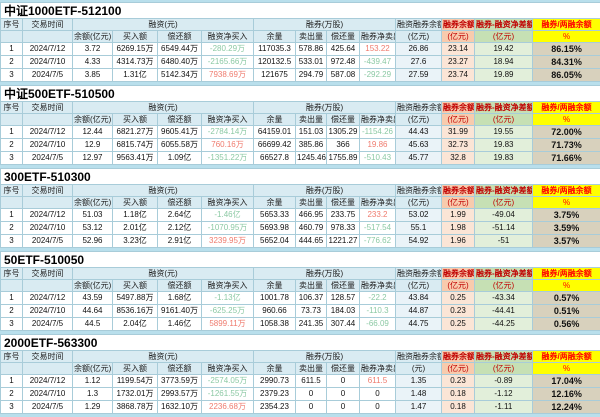 Image resolution: width=600 pixels, height=417 pixels. Describe the element at coordinates (503, 36) in the screenshot. I see `subheader-diff-unit: (亿元)` at that location.